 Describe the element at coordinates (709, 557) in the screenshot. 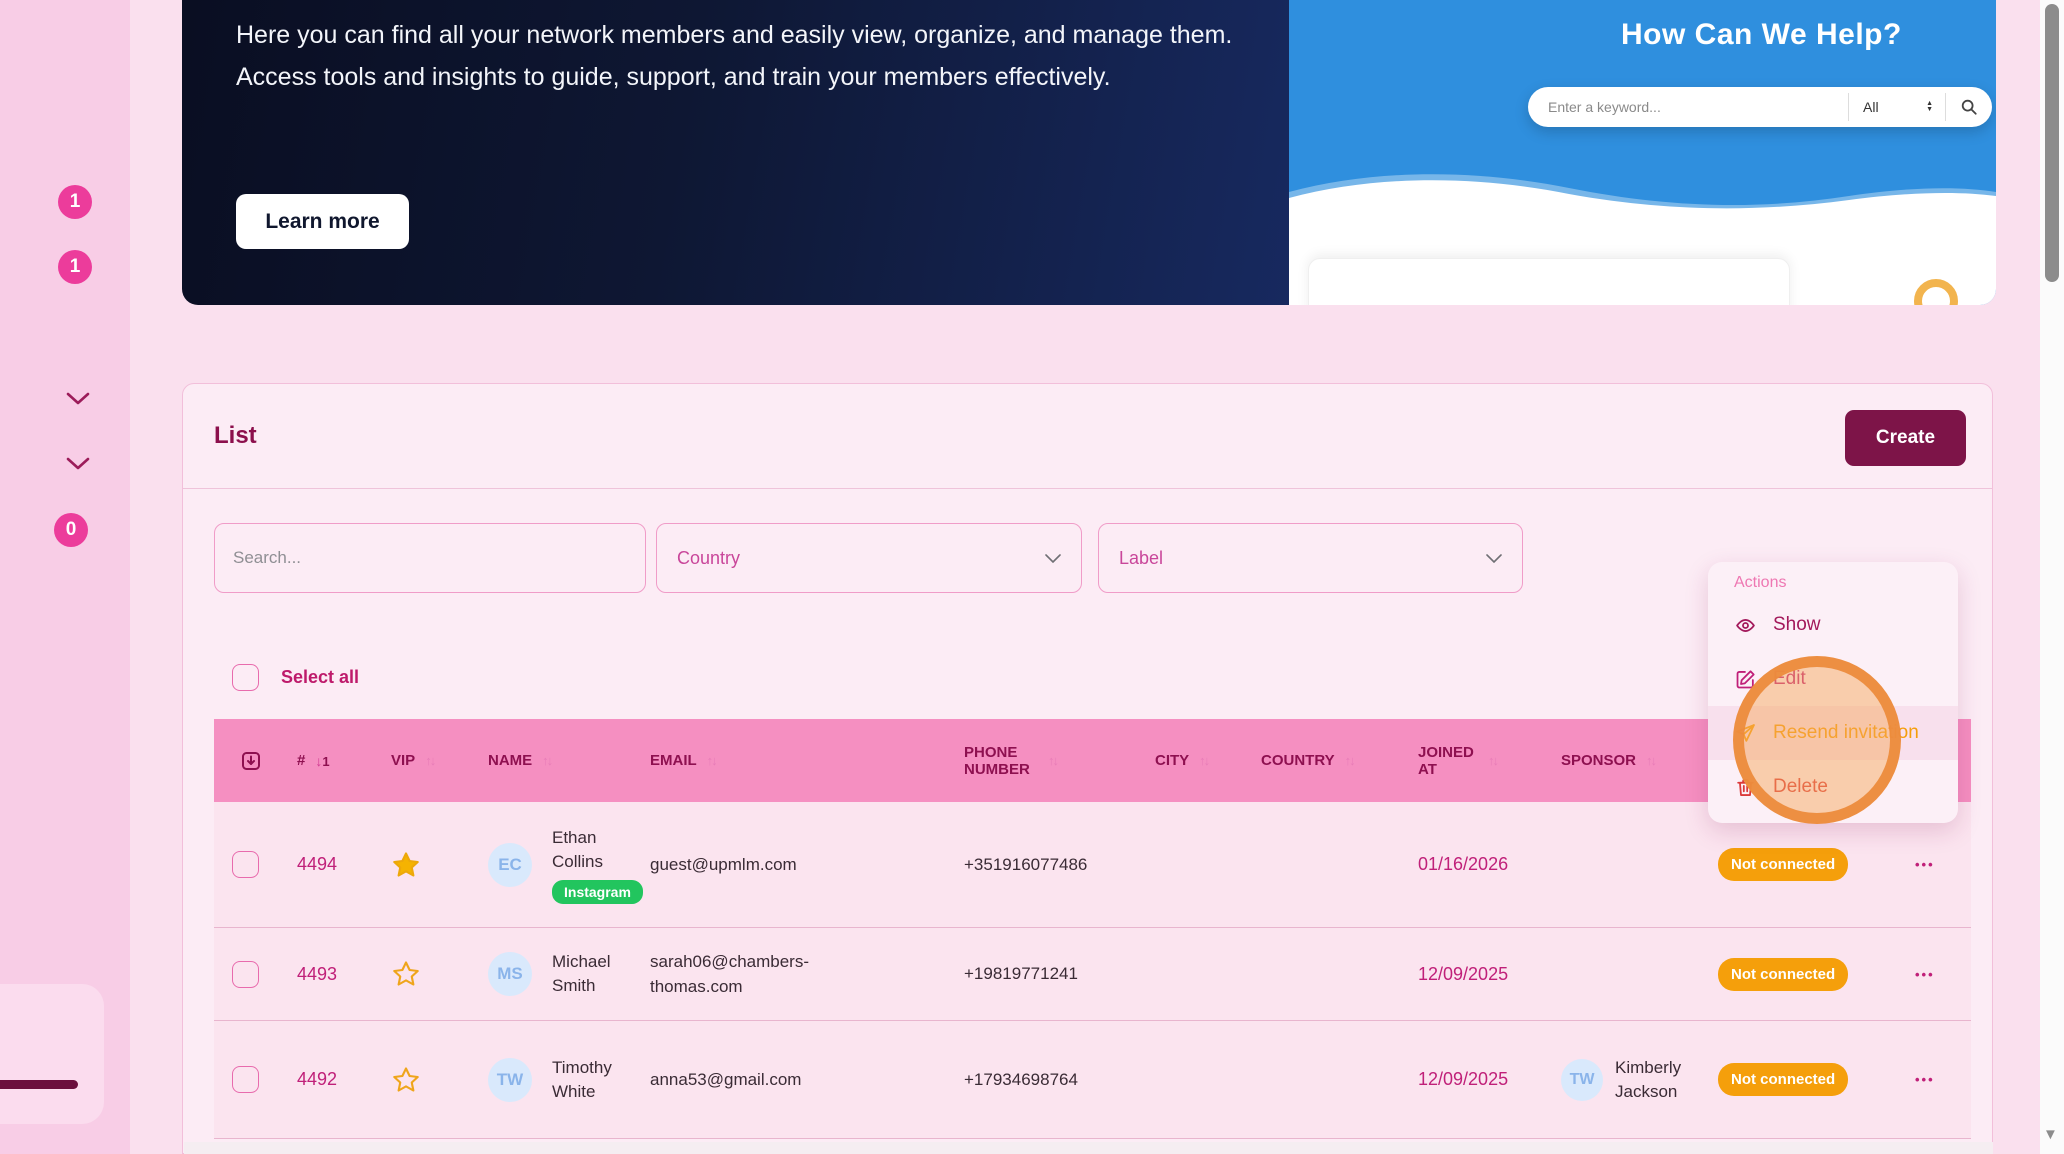

I see `country-filter-value: Country` at that location.